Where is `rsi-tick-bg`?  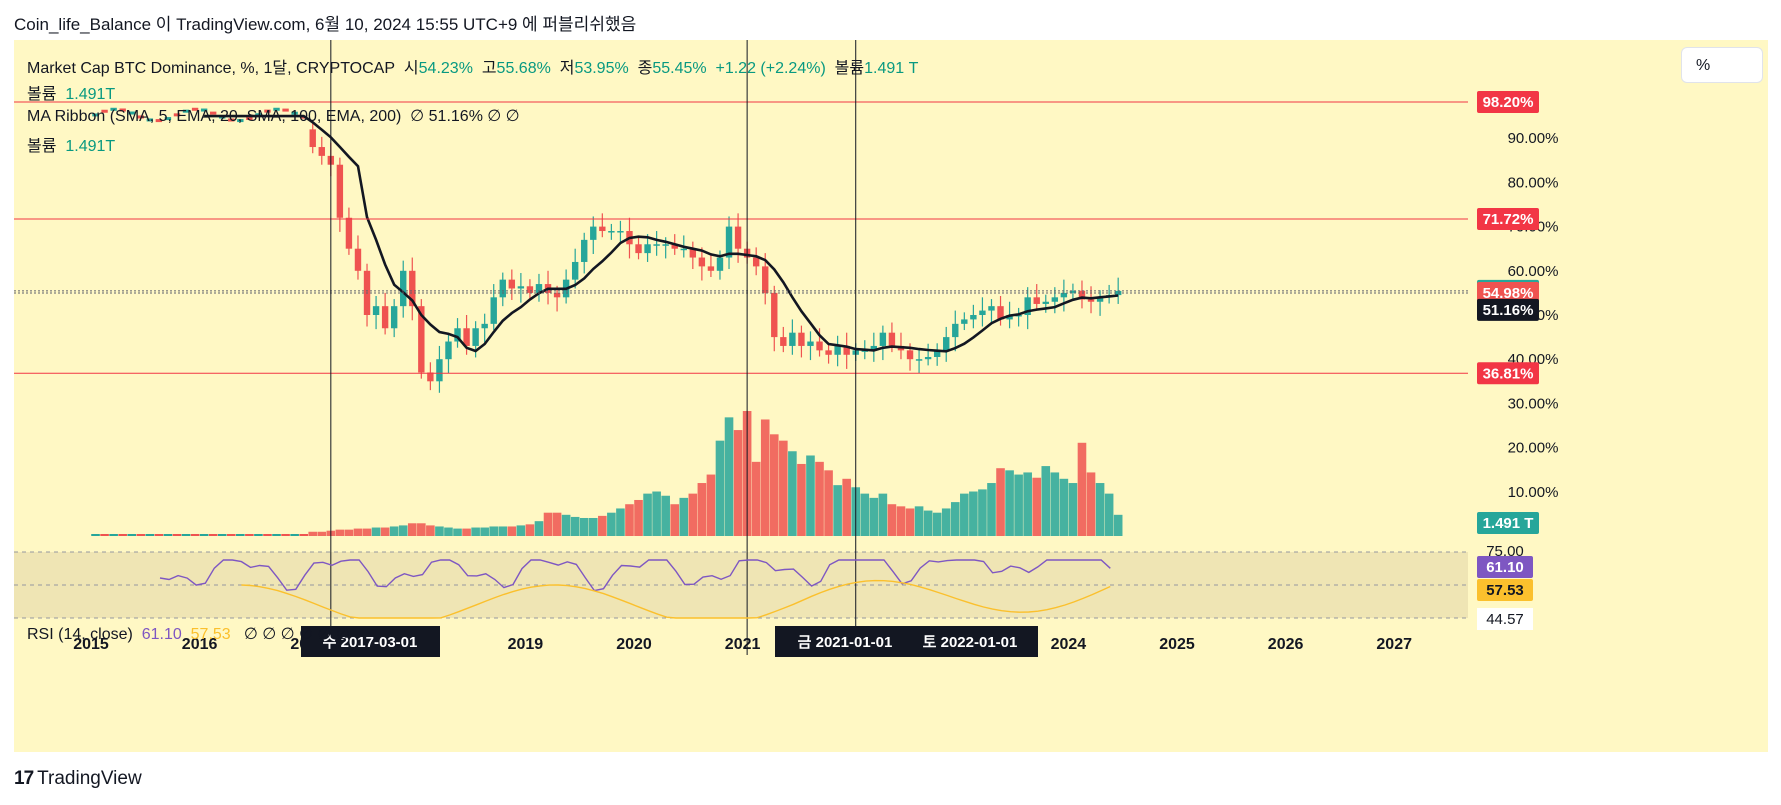 rsi-tick-bg is located at coordinates (1505, 619).